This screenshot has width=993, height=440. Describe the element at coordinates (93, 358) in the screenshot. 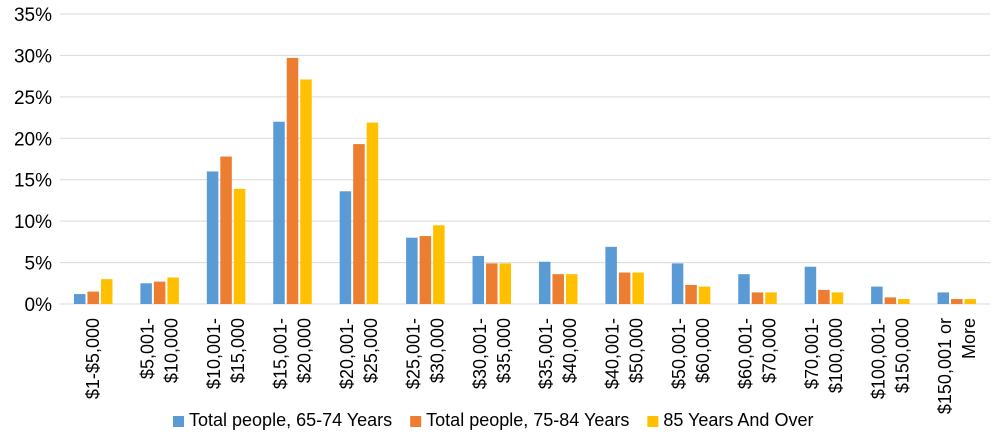

I see `x-tick-label: $1-$5,000` at that location.